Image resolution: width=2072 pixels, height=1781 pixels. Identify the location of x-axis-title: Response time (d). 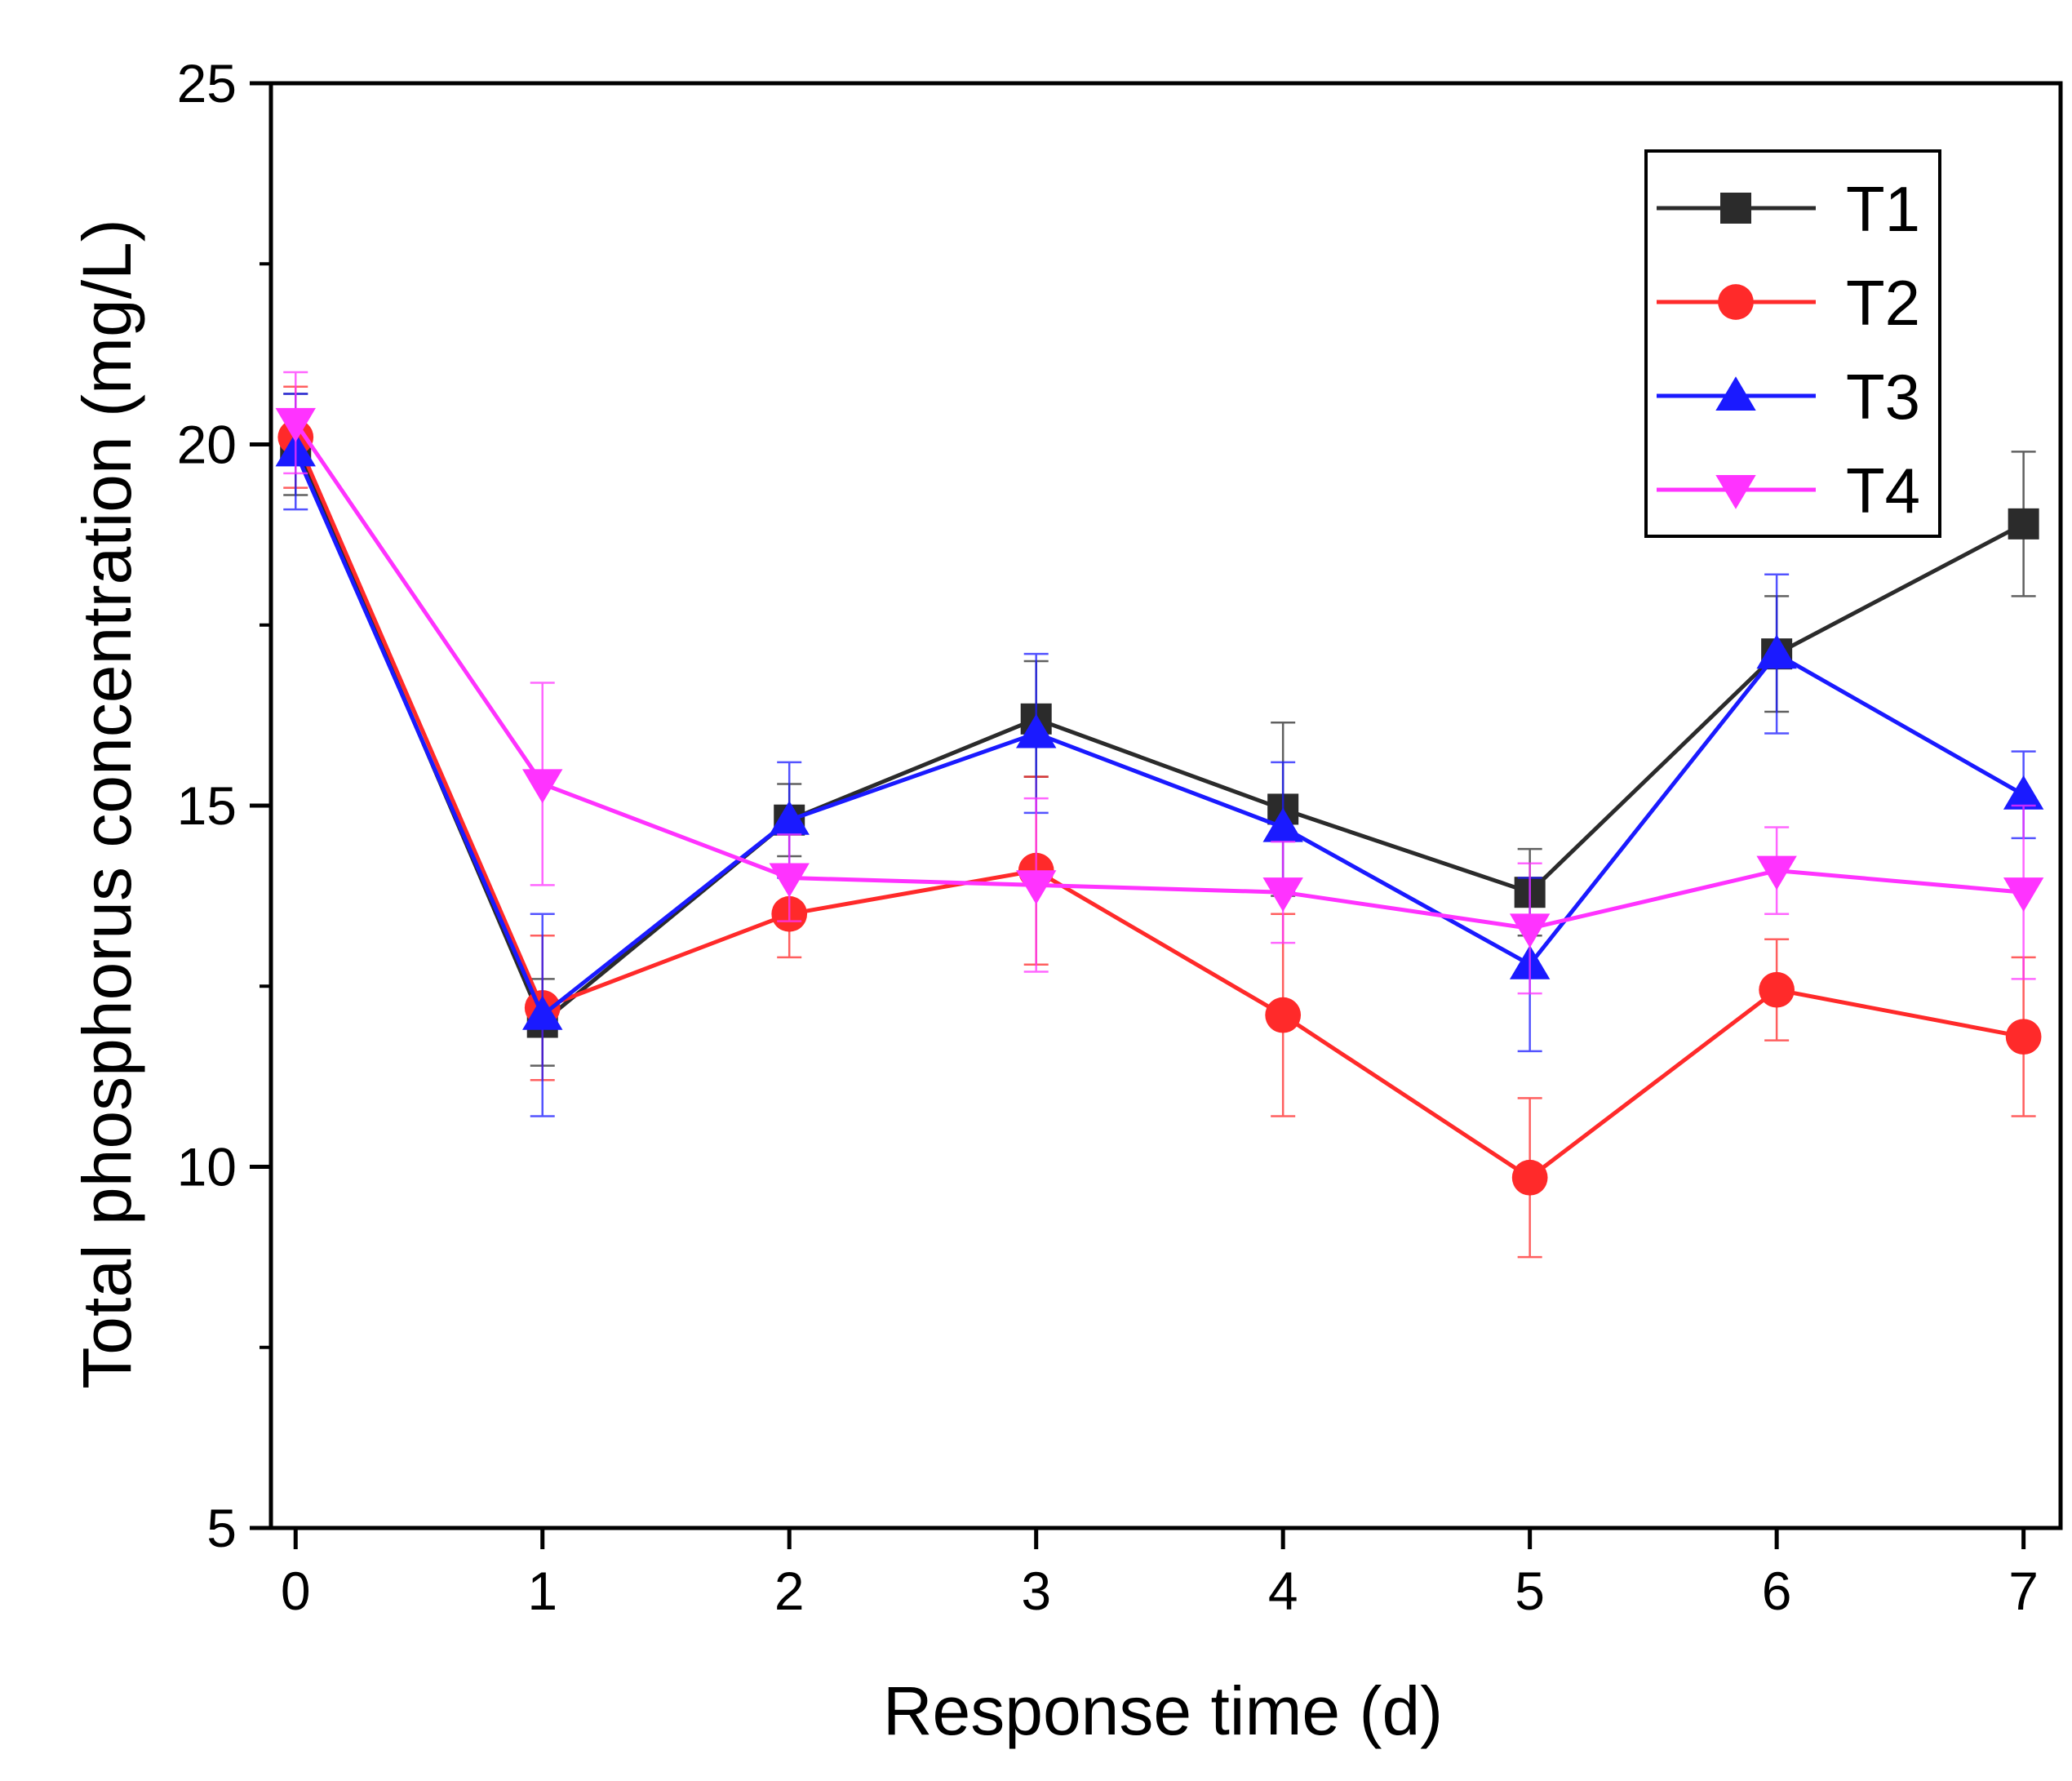
(1163, 1711).